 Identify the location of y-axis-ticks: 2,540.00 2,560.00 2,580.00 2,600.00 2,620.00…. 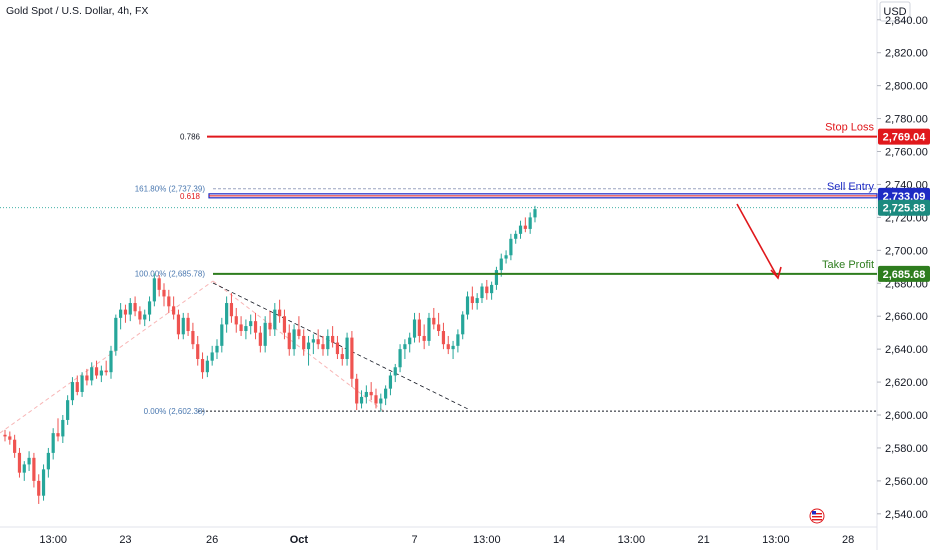
(902, 268).